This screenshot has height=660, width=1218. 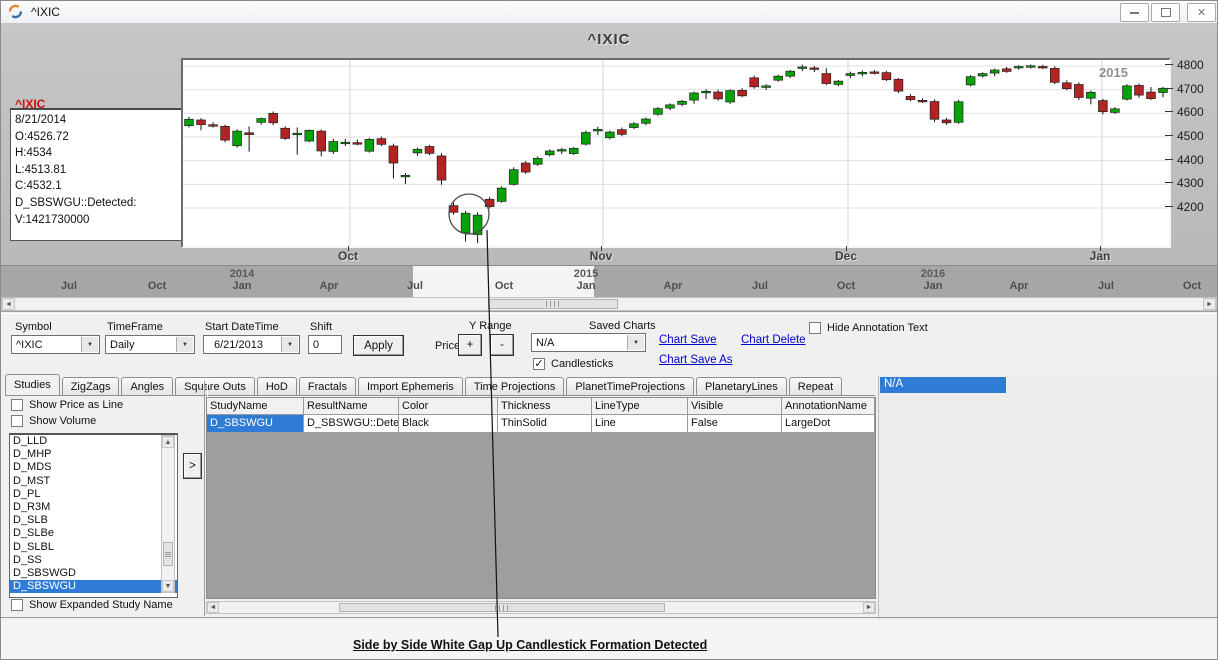 I want to click on timeline-scrollbar-thumb, so click(x=553, y=304).